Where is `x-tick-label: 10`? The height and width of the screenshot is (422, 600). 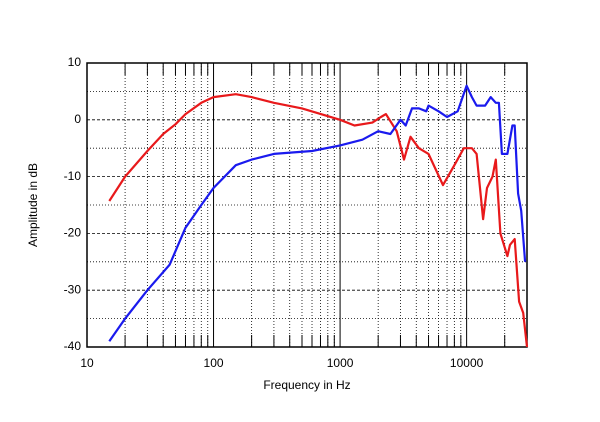 x-tick-label: 10 is located at coordinates (87, 363).